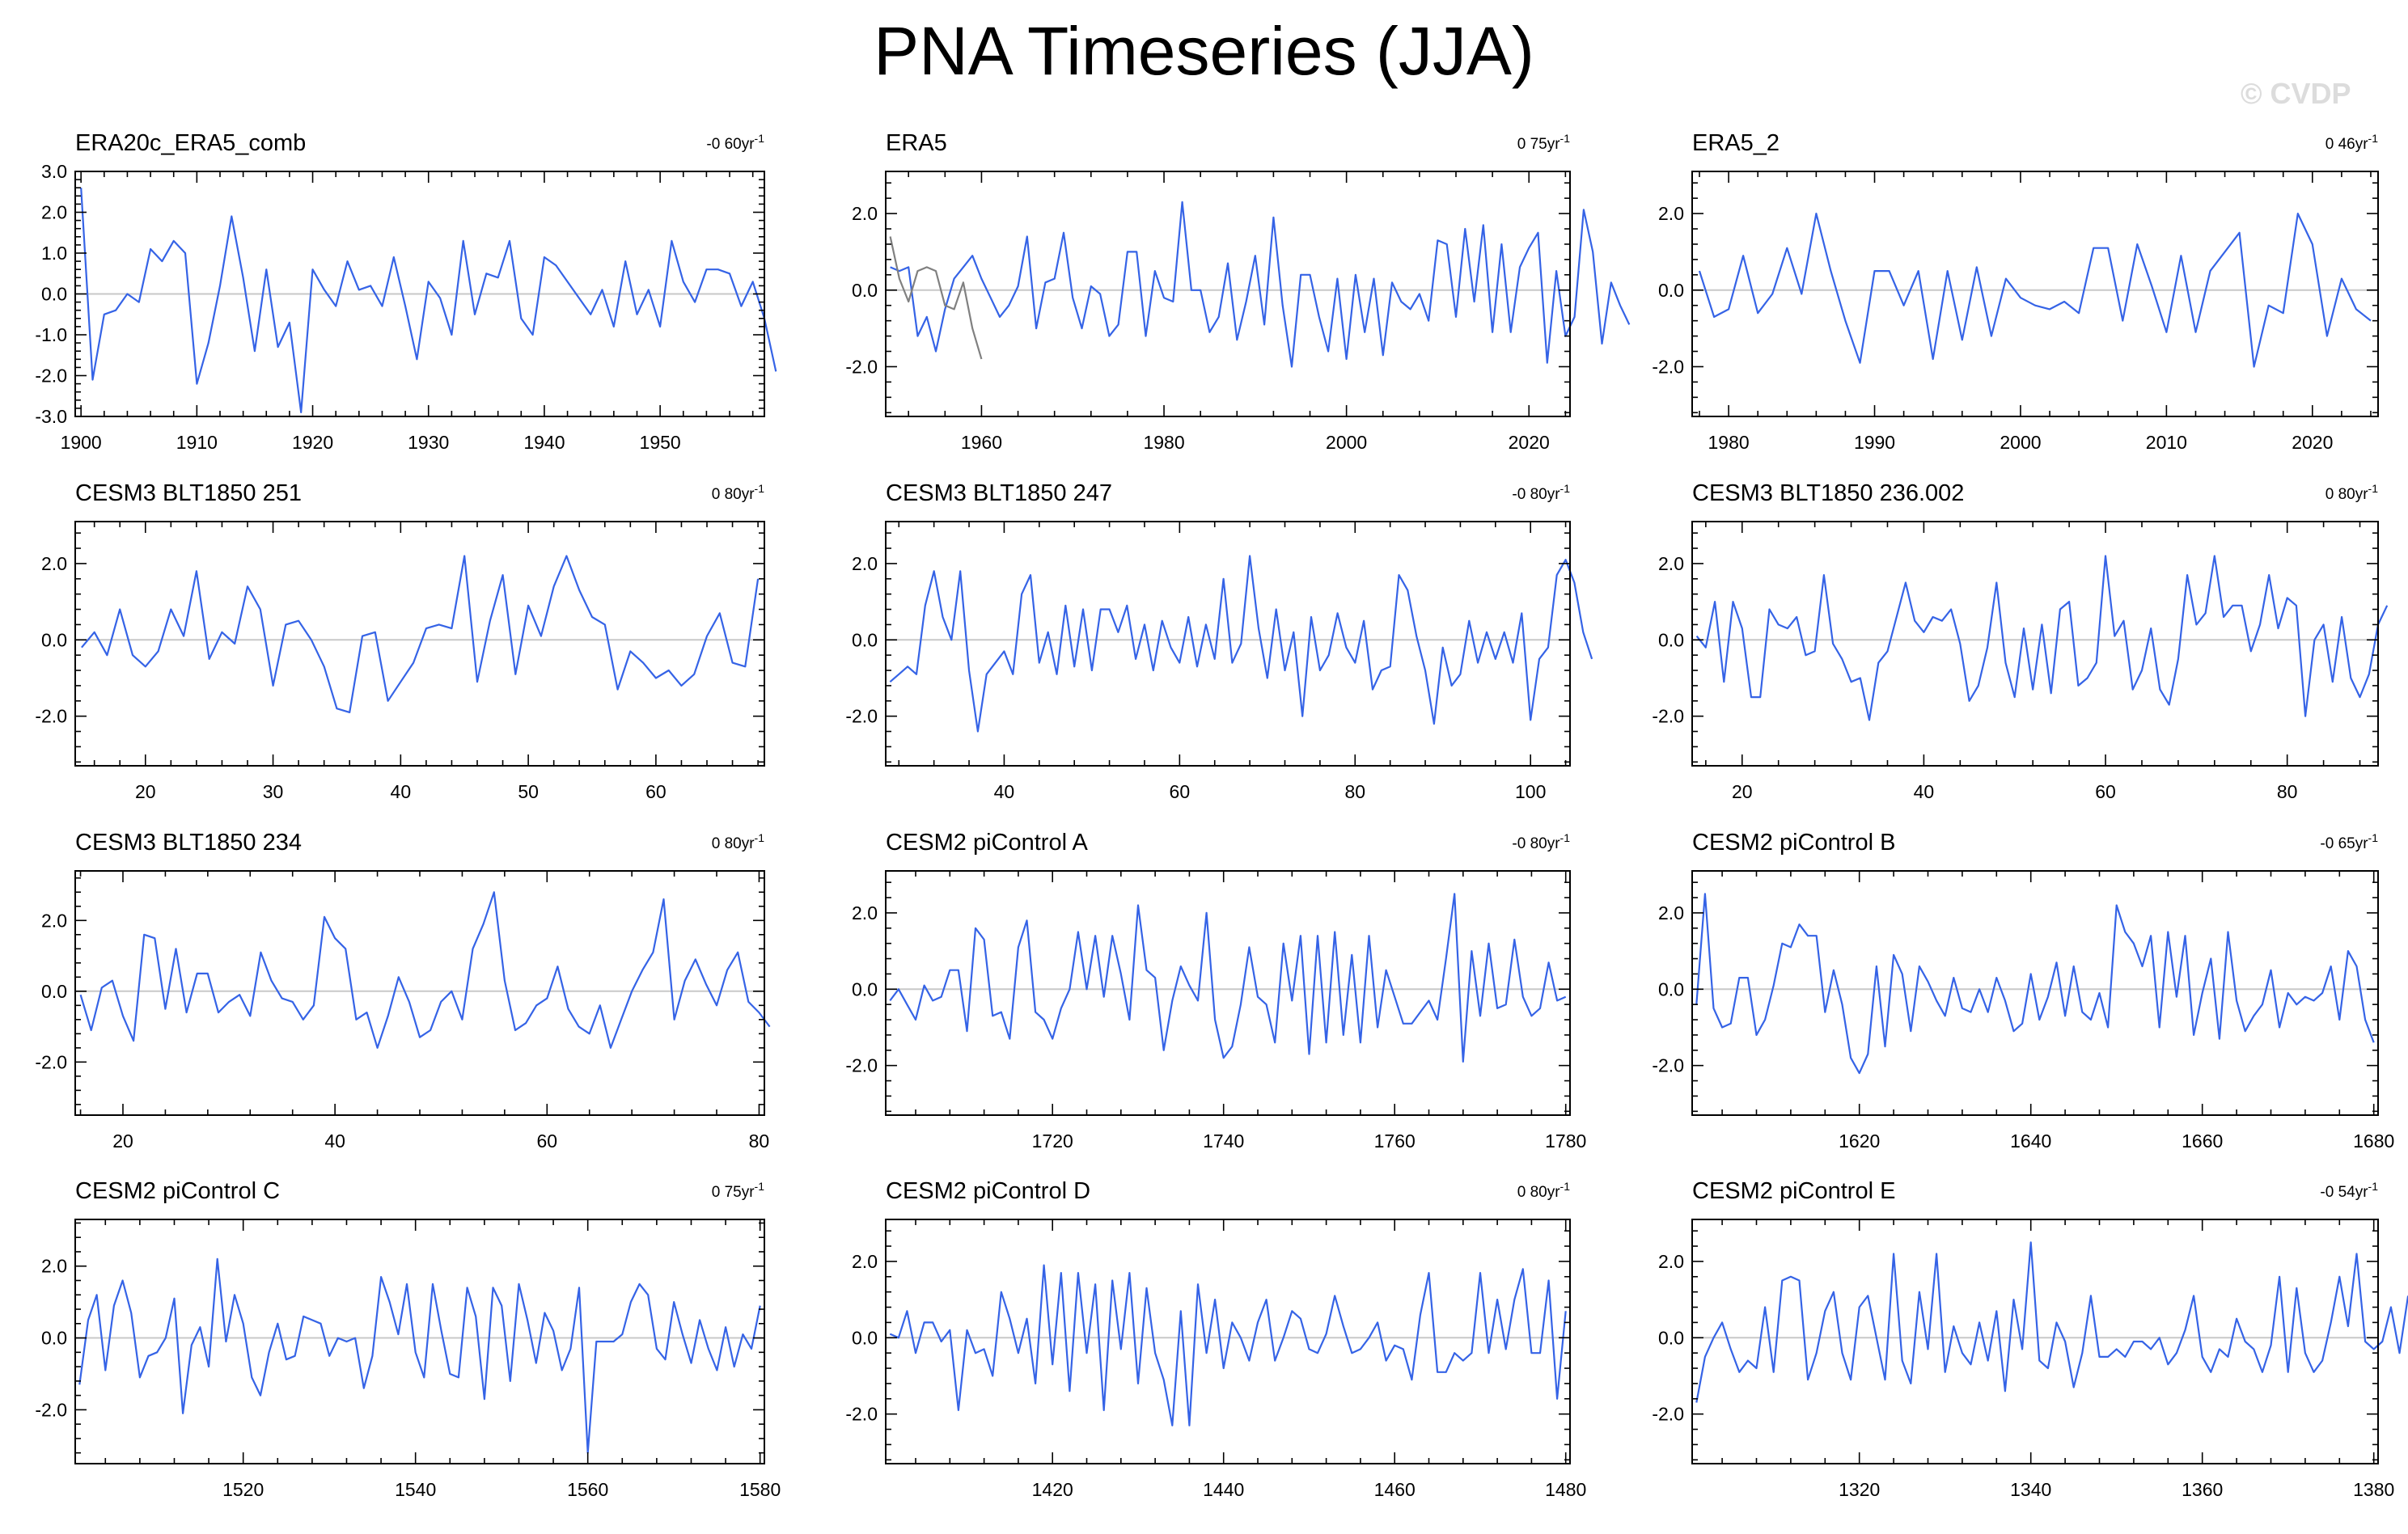 The height and width of the screenshot is (1534, 2408). What do you see at coordinates (1793, 1191) in the screenshot?
I see `panel-title: CESM2 piControl E` at bounding box center [1793, 1191].